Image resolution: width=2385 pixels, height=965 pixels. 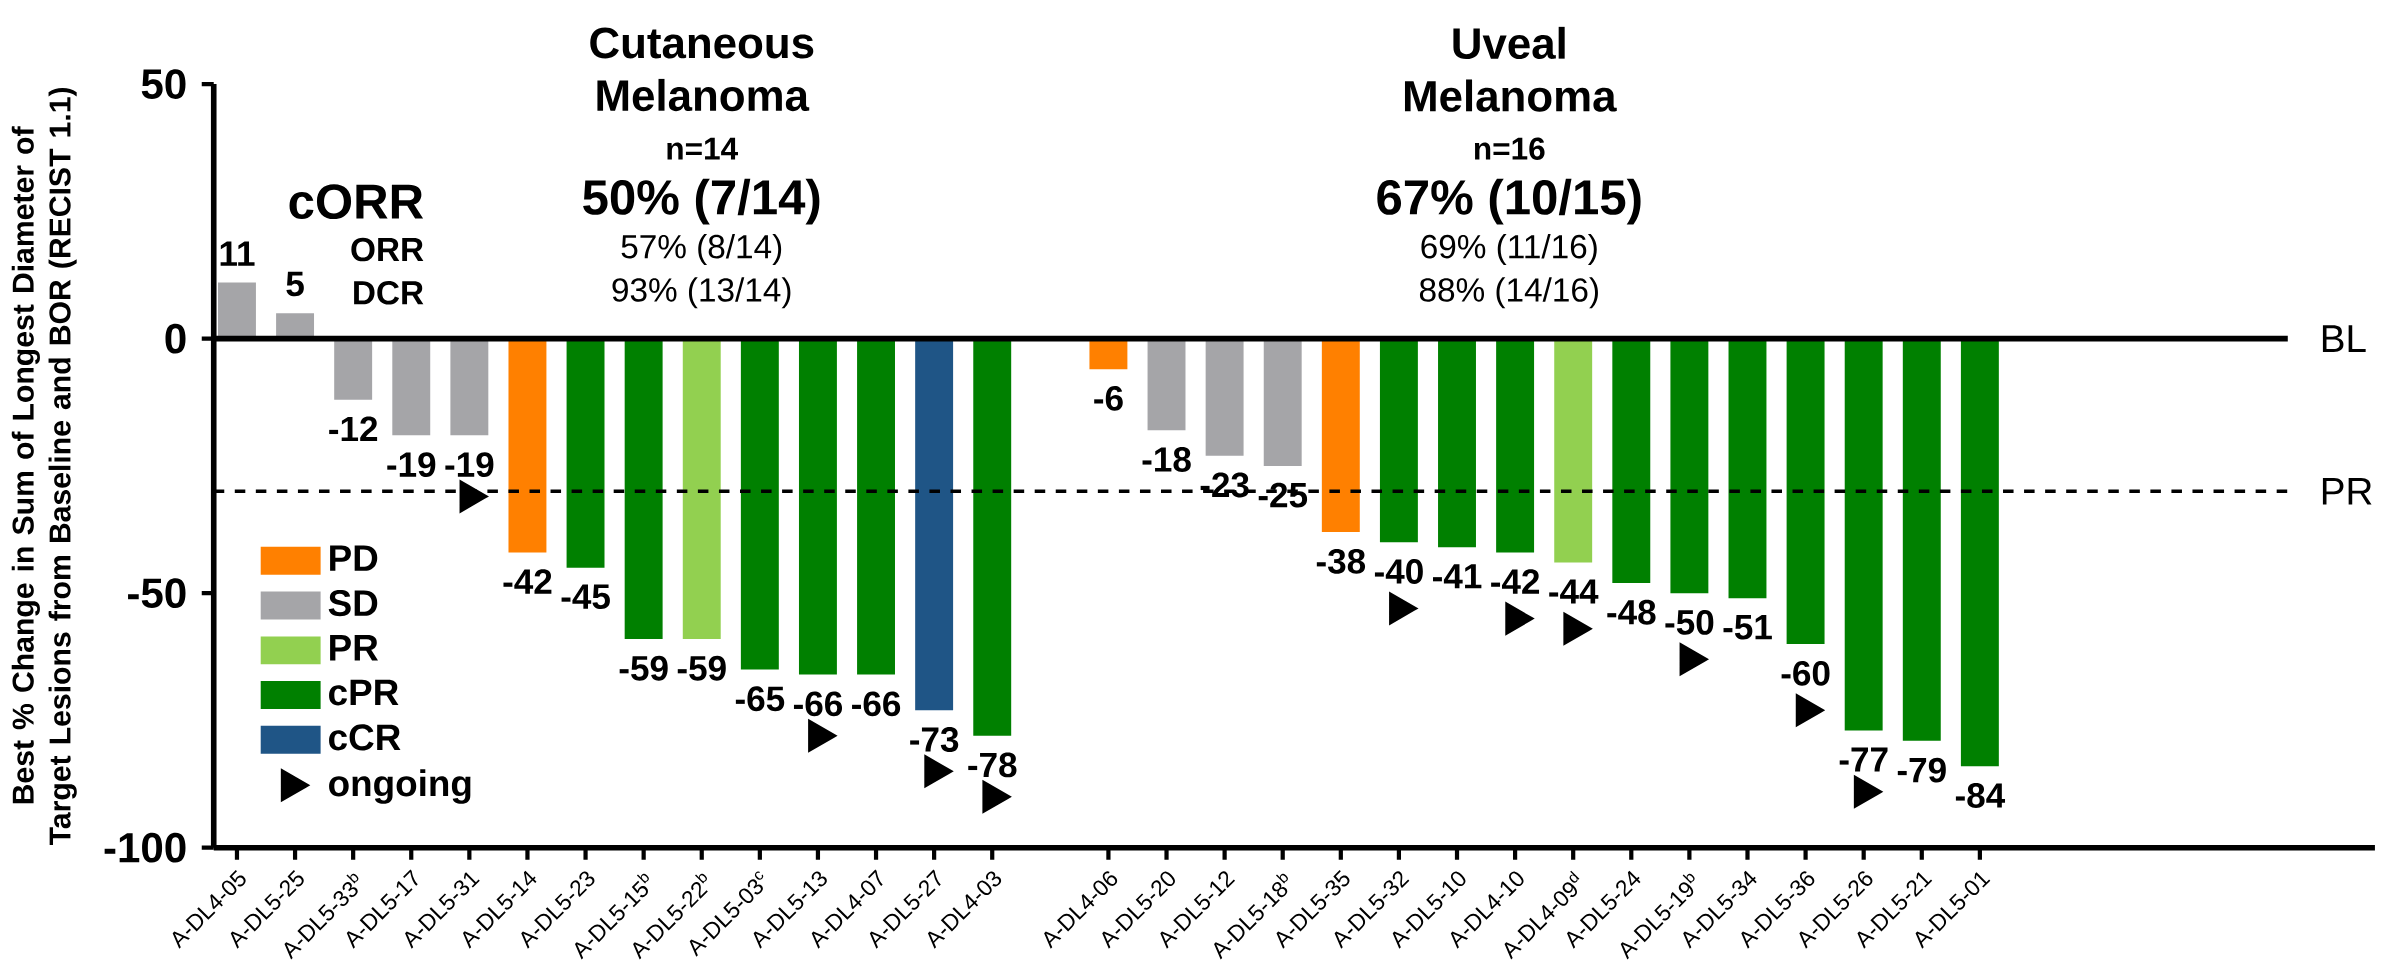 What do you see at coordinates (1224, 485) in the screenshot?
I see `data-label: -23` at bounding box center [1224, 485].